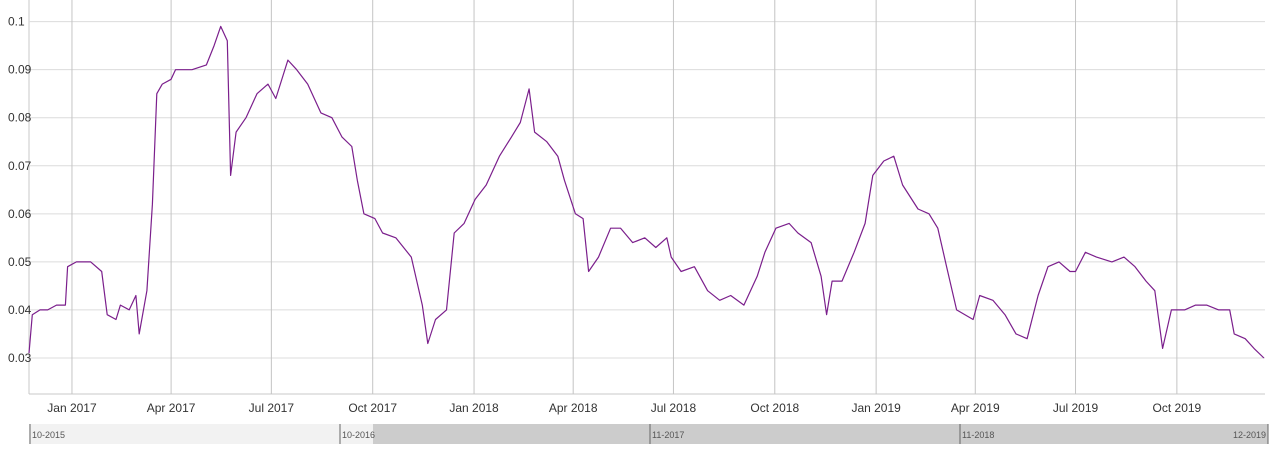 The height and width of the screenshot is (453, 1280). What do you see at coordinates (774, 408) in the screenshot?
I see `x-tick-label: Oct 2018` at bounding box center [774, 408].